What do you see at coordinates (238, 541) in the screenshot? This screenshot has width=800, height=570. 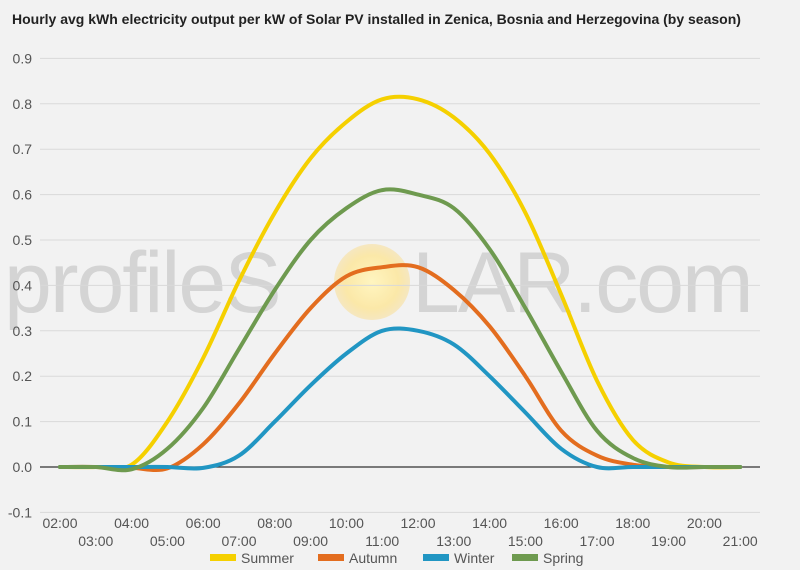 I see `x-tick-label: 07:00` at bounding box center [238, 541].